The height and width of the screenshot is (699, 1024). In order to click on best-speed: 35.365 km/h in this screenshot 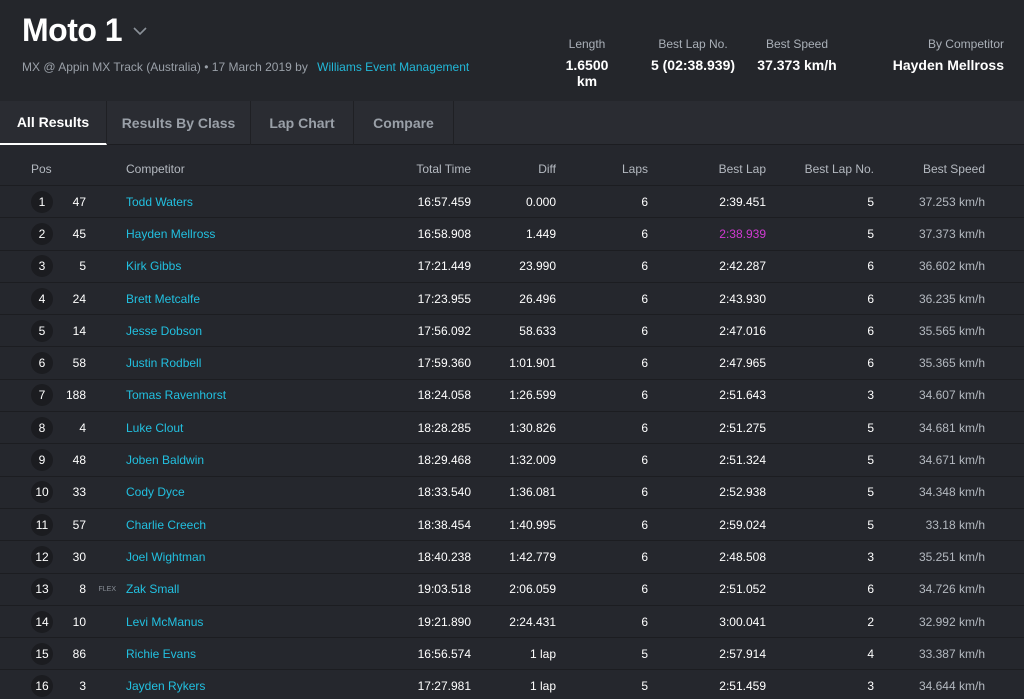, I will do `click(951, 363)`.